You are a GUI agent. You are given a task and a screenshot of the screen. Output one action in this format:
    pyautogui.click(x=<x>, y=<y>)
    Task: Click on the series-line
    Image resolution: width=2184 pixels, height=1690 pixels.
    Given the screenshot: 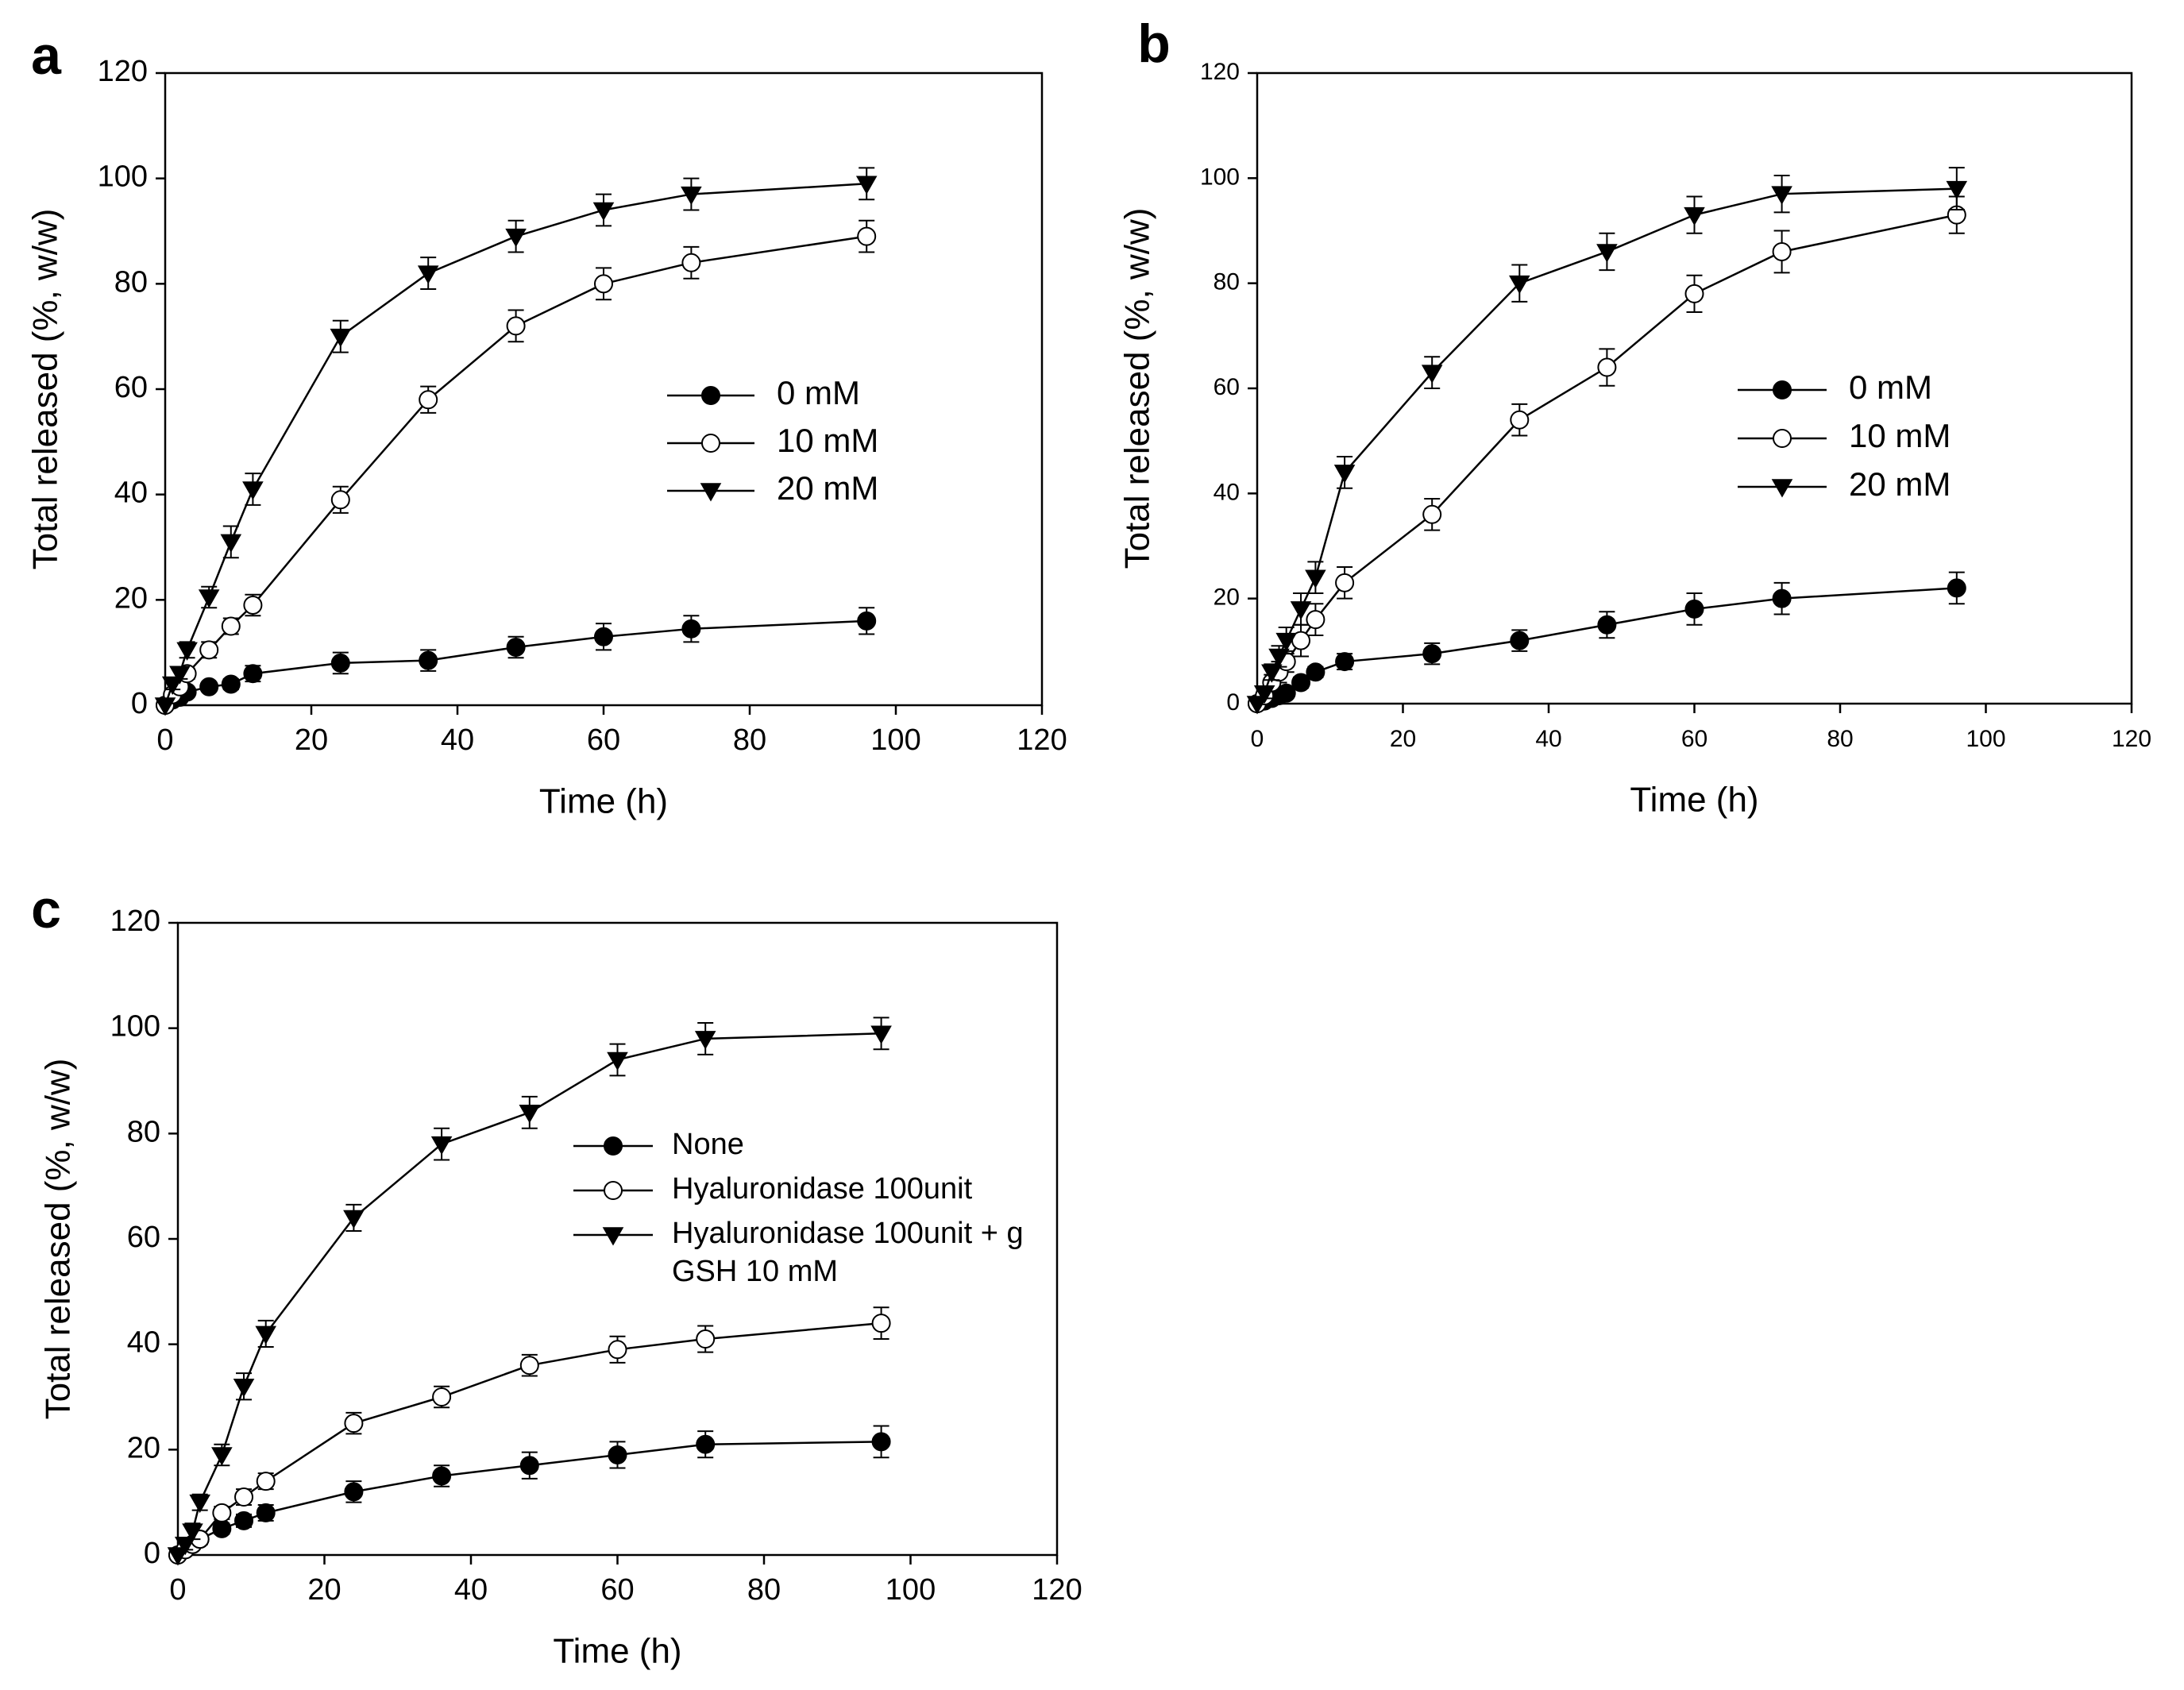 What is the action you would take?
    pyautogui.click(x=1606, y=646)
    